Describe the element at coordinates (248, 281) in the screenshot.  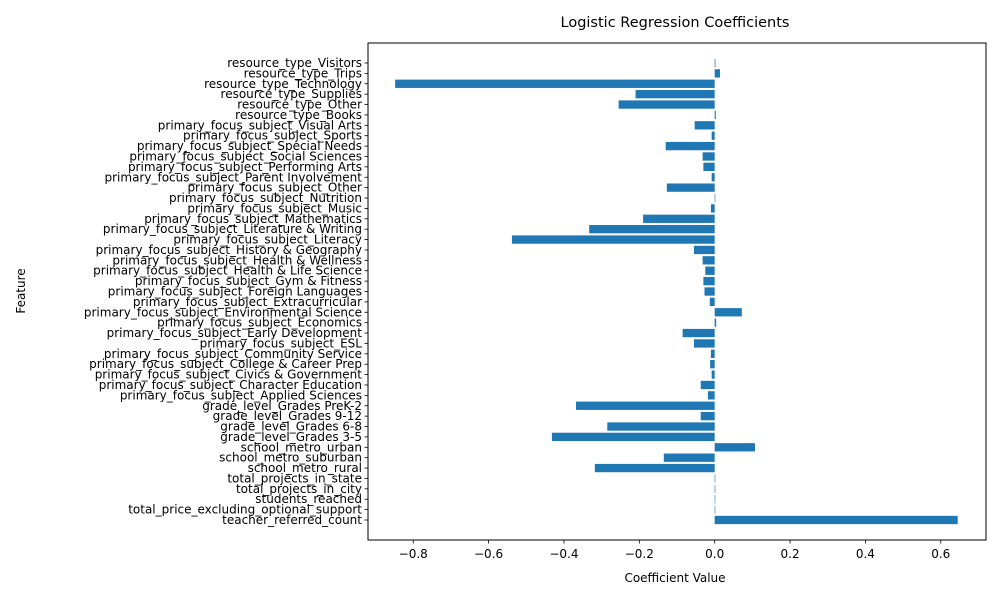
I see `y-tick-label: primary_focus_subject_Gym & Fitness` at that location.